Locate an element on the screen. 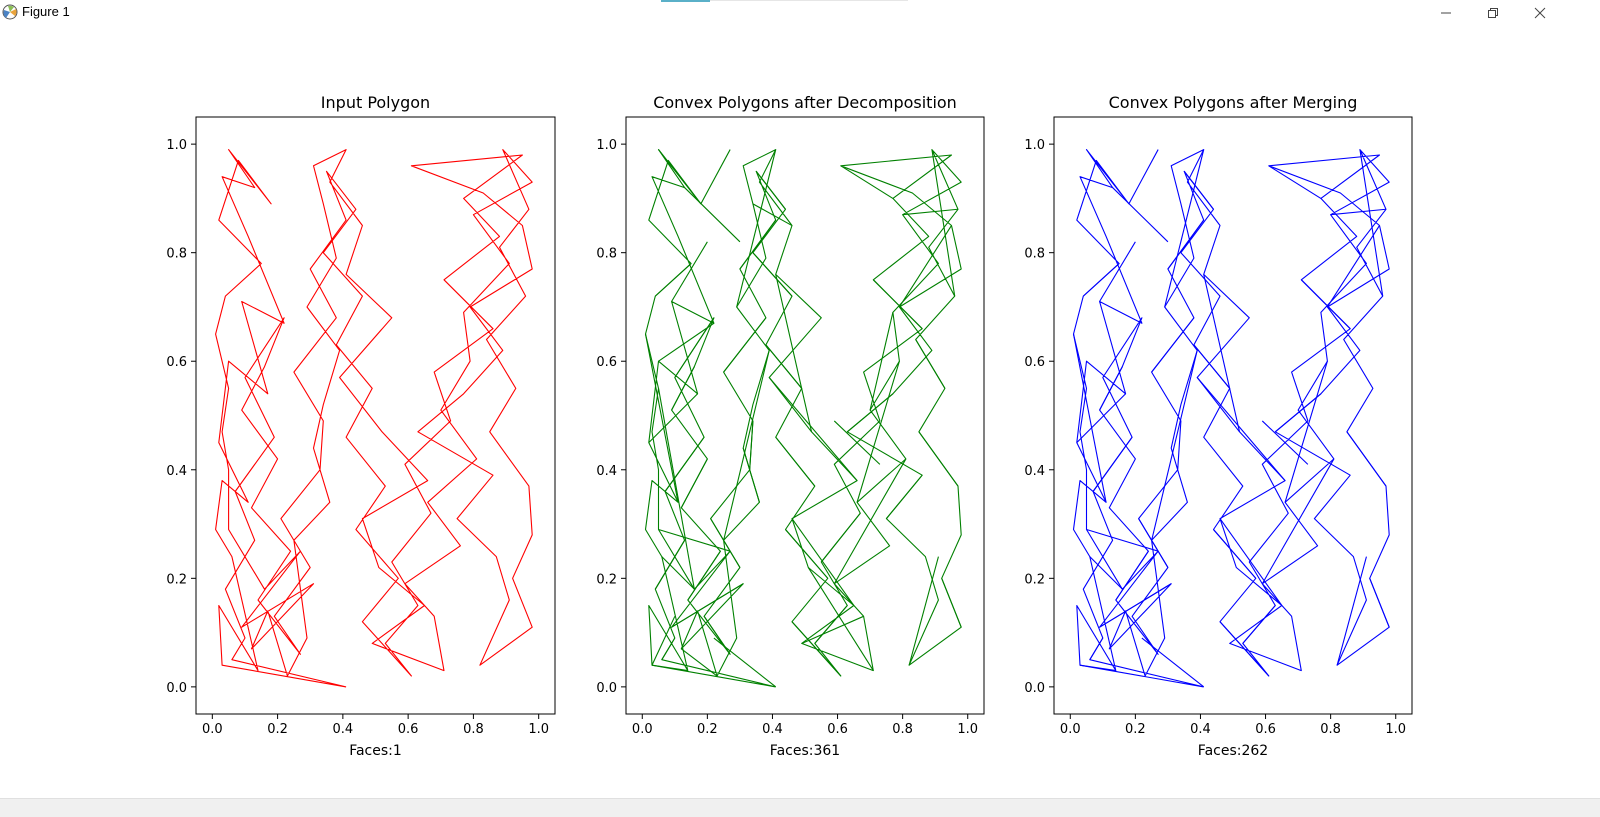  restore-icon is located at coordinates (1493, 13).